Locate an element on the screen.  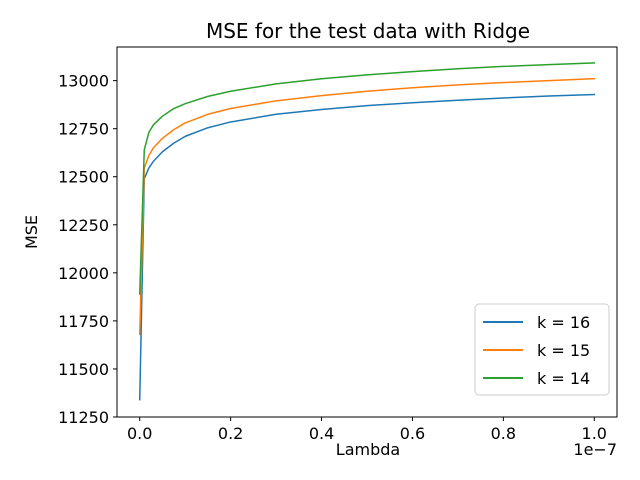
x-axis-ticks: 0.0 0.2 0.4 0.6 0.8 1.0 is located at coordinates (367, 430).